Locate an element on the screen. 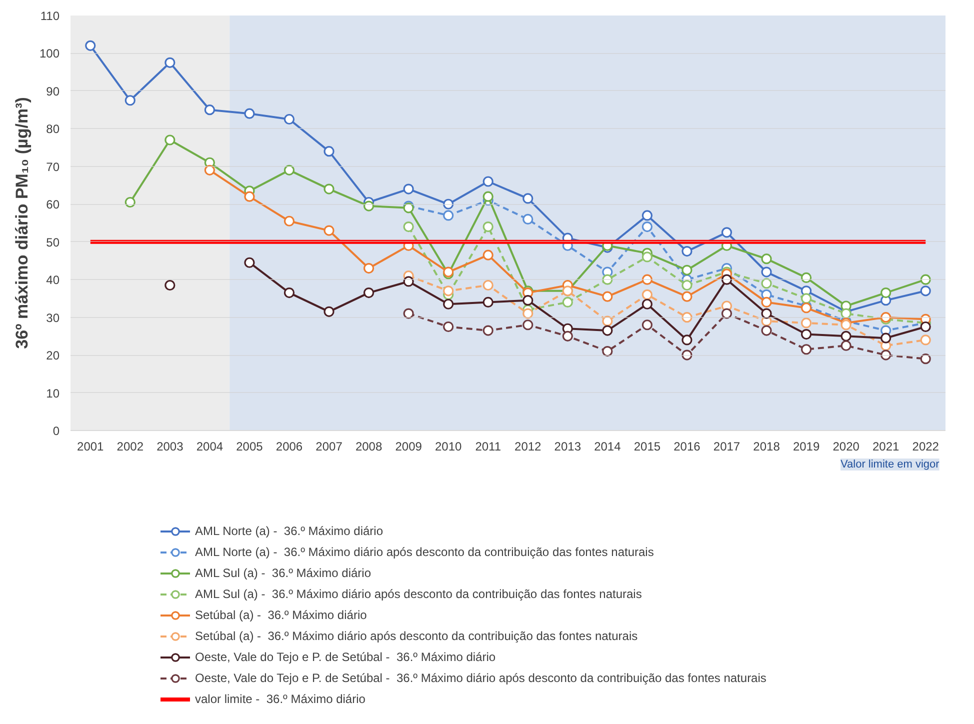  y-tick-label: 110 is located at coordinates (50, 16).